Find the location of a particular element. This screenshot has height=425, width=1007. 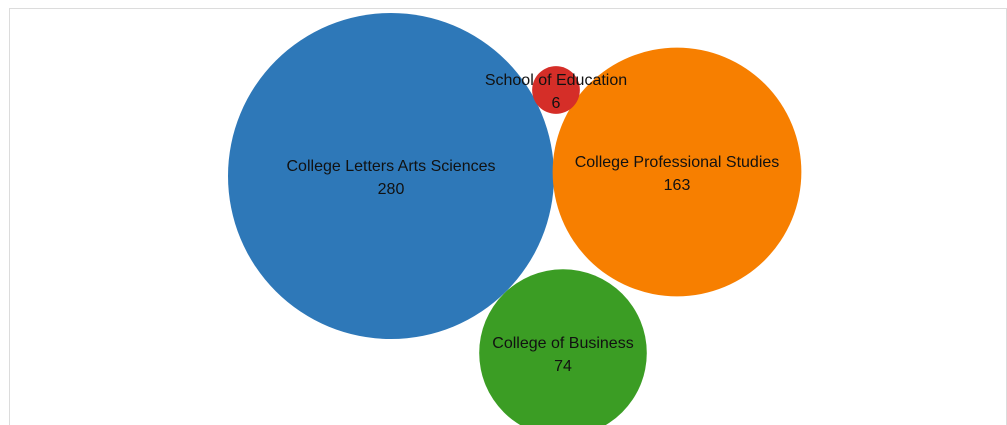

bubble-school-of-education is located at coordinates (556, 90).